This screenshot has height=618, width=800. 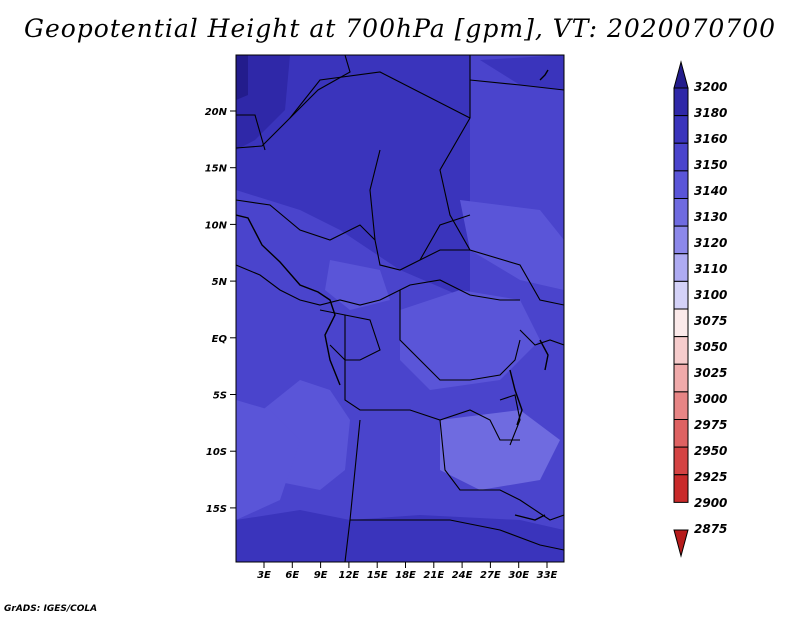 I want to click on lat-label: 15N, so click(x=216, y=169).